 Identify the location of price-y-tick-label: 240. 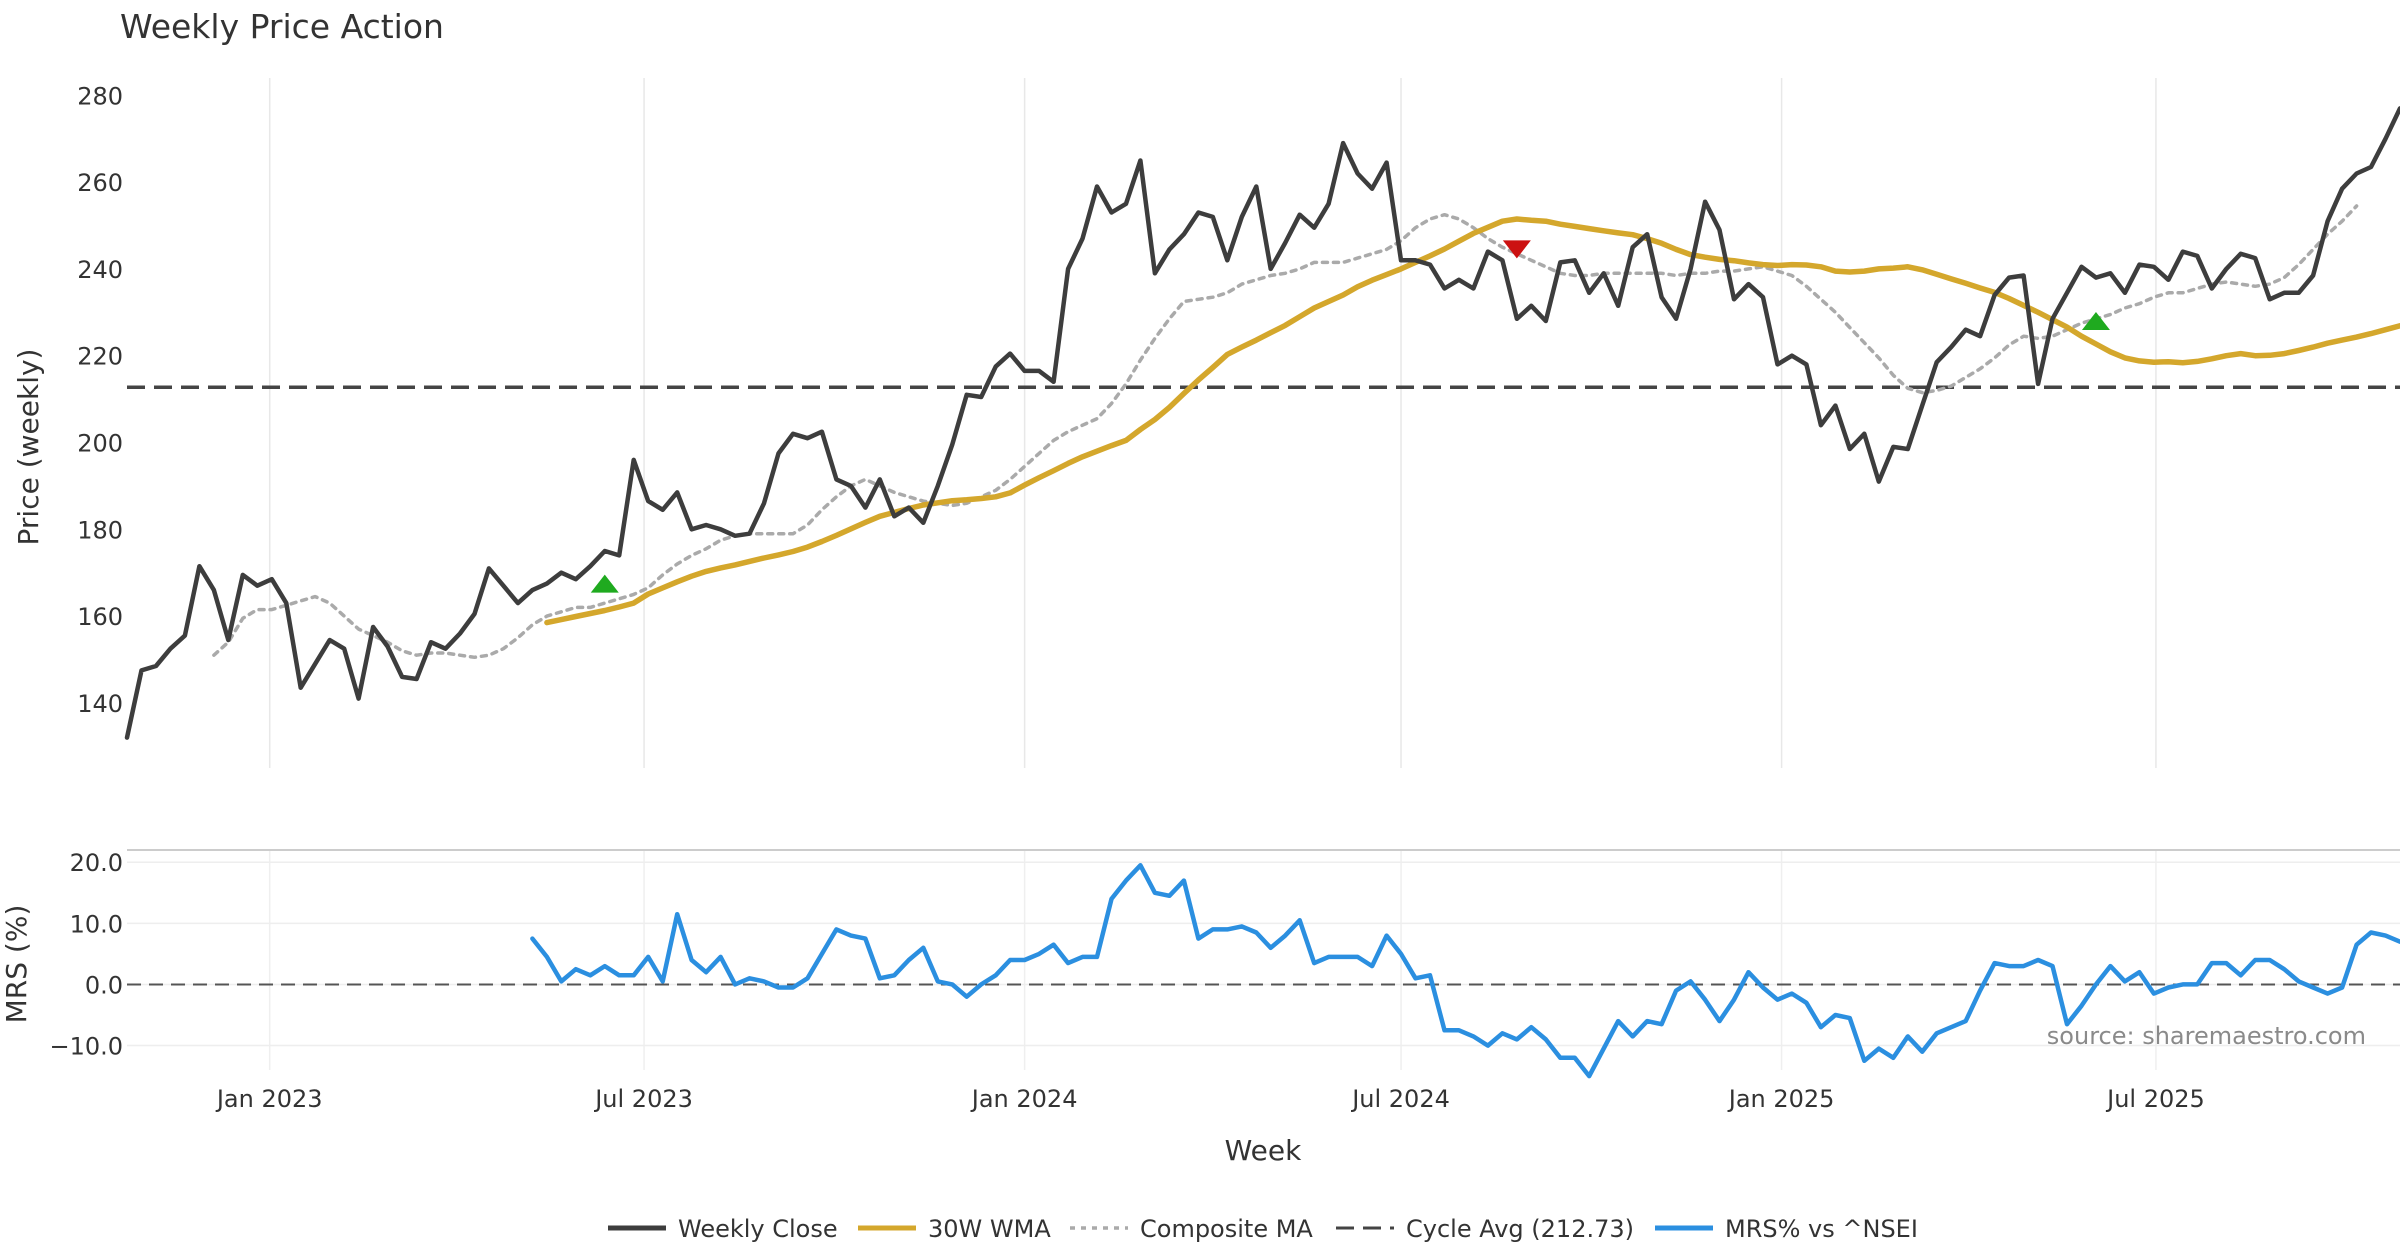
(100, 270).